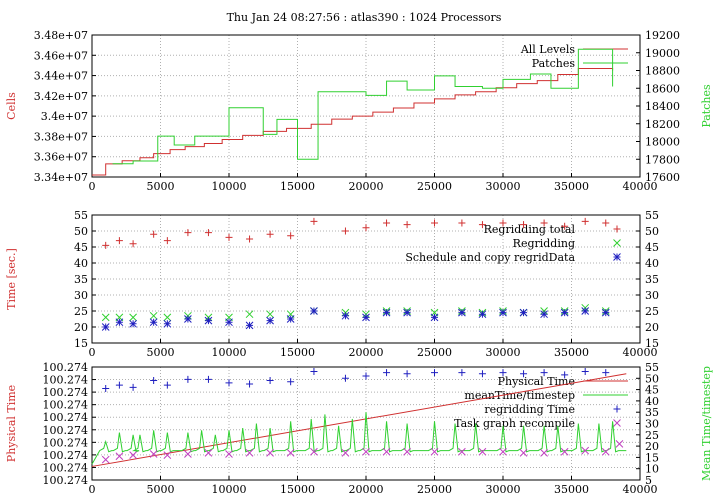 This screenshot has height=504, width=720. Describe the element at coordinates (61, 136) in the screenshot. I see `y-tick-label: 3.38e+07` at that location.